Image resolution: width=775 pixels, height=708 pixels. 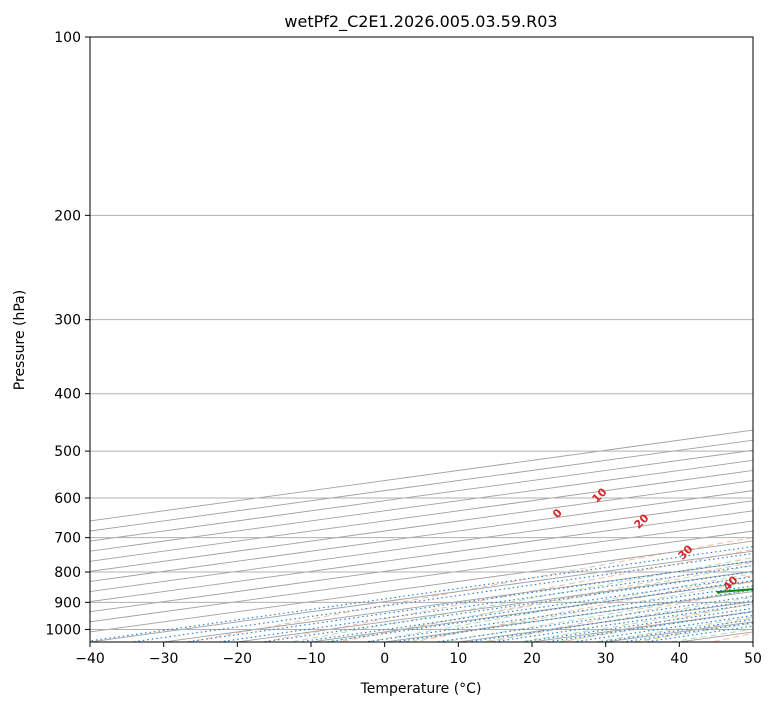 What do you see at coordinates (420, 22) in the screenshot?
I see `chart-title: wetPf2_C2E1.2026.005.03.59.R03` at bounding box center [420, 22].